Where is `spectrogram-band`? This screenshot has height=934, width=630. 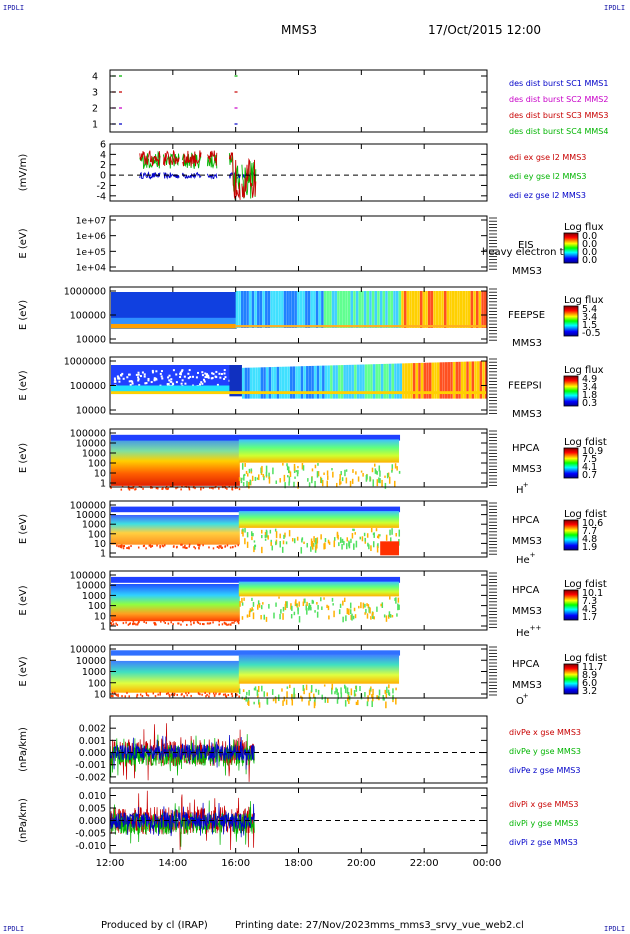 spectrogram-band is located at coordinates (256, 653).